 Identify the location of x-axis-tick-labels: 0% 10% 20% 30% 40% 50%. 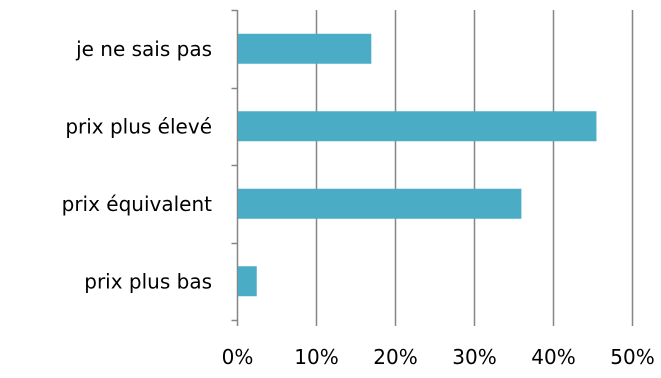
(438, 357).